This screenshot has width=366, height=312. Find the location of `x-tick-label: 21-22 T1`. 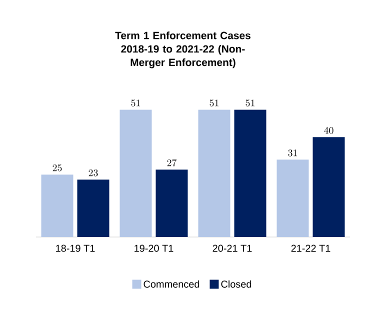

x-tick-label: 21-22 T1 is located at coordinates (310, 248).